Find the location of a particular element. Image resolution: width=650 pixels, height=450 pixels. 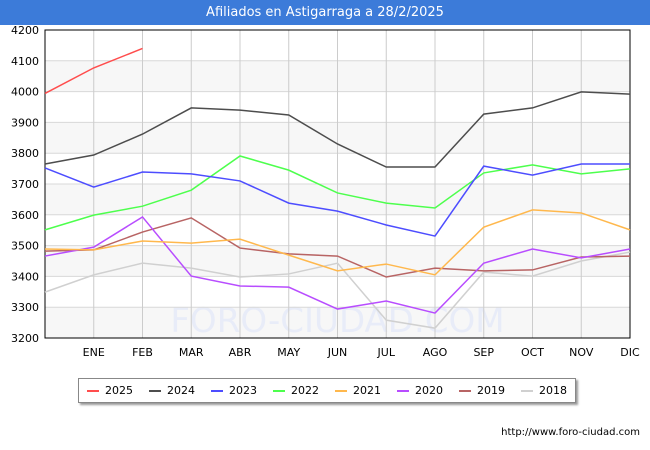

x-tick-label: DIC is located at coordinates (630, 352).